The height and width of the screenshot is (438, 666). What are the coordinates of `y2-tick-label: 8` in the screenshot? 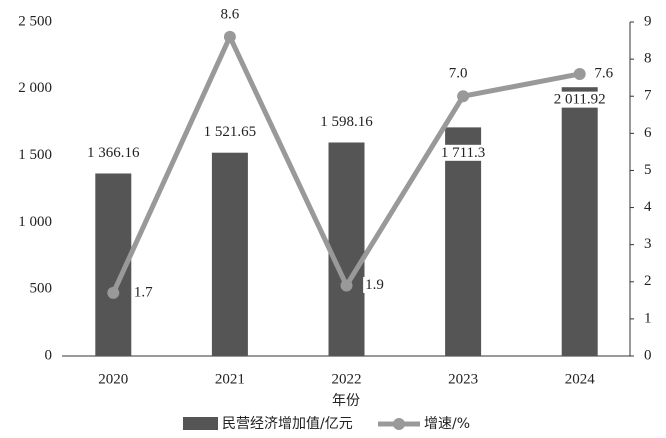 It's located at (648, 59).